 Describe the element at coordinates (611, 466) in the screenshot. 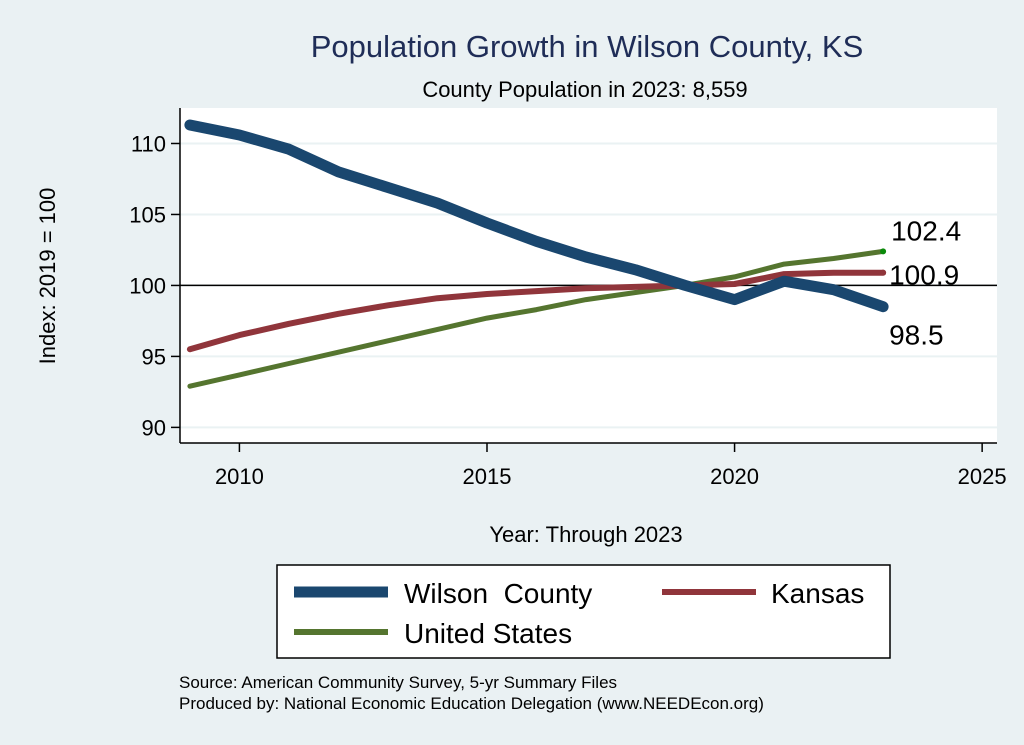

I see `x-ticks: 2010 2015 2020 2025` at that location.